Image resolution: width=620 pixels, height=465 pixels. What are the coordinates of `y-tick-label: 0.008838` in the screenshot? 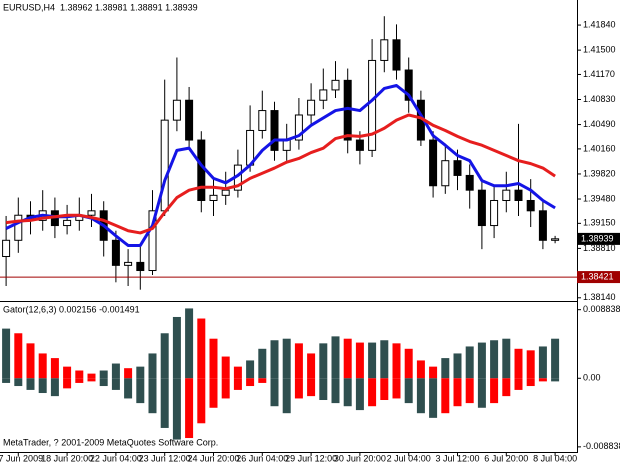 It's located at (601, 309).